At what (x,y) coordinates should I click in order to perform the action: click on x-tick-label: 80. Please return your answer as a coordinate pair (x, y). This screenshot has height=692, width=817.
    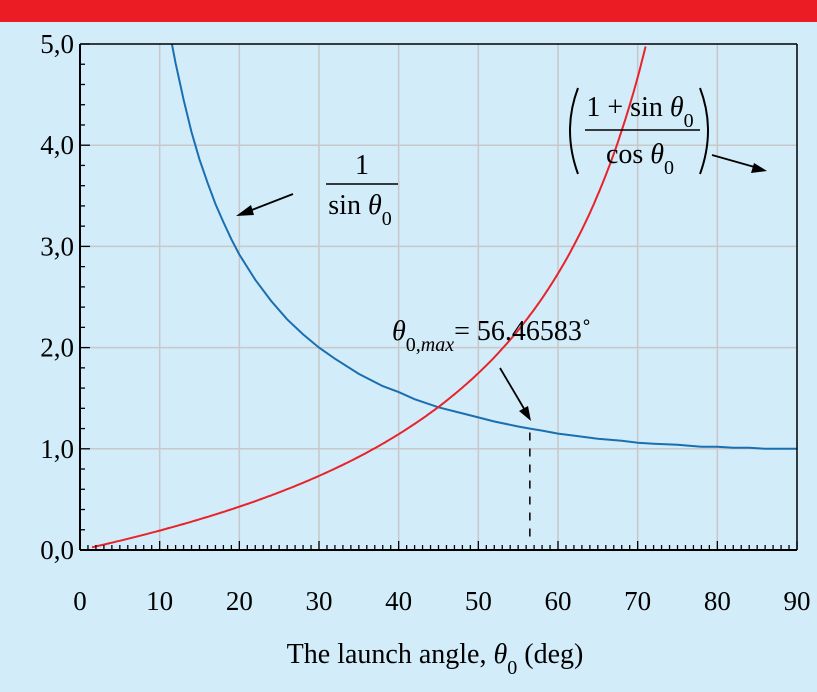
    Looking at the image, I should click on (717, 601).